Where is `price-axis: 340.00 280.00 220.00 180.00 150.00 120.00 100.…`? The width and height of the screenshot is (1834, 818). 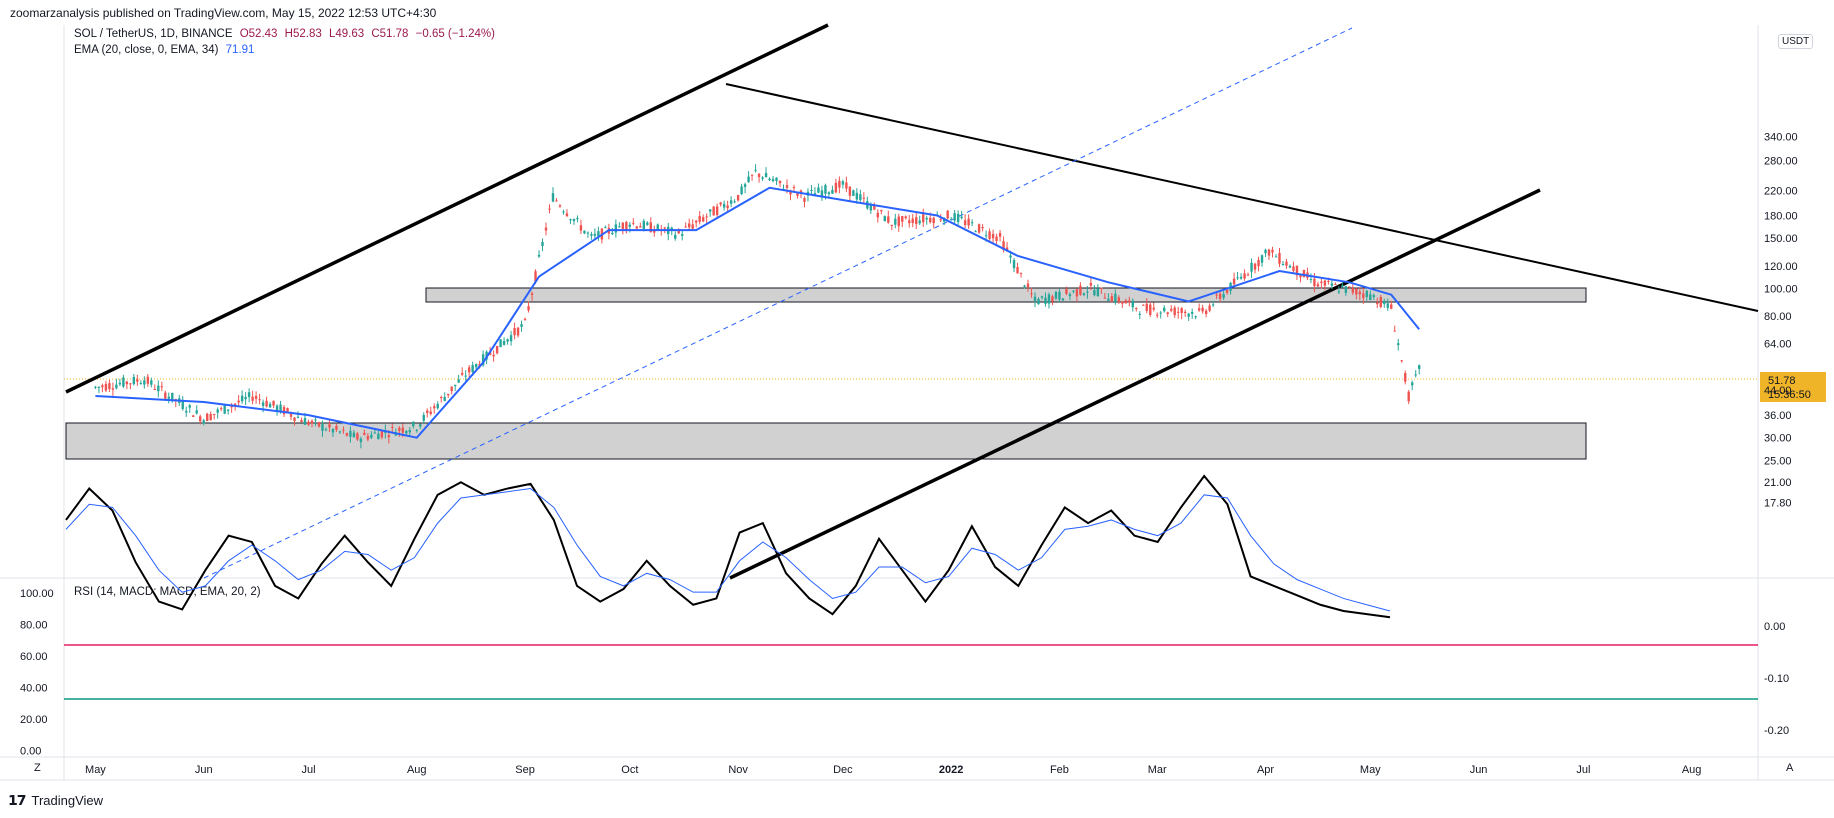 price-axis: 340.00 280.00 220.00 180.00 150.00 120.00 100.… is located at coordinates (1781, 321).